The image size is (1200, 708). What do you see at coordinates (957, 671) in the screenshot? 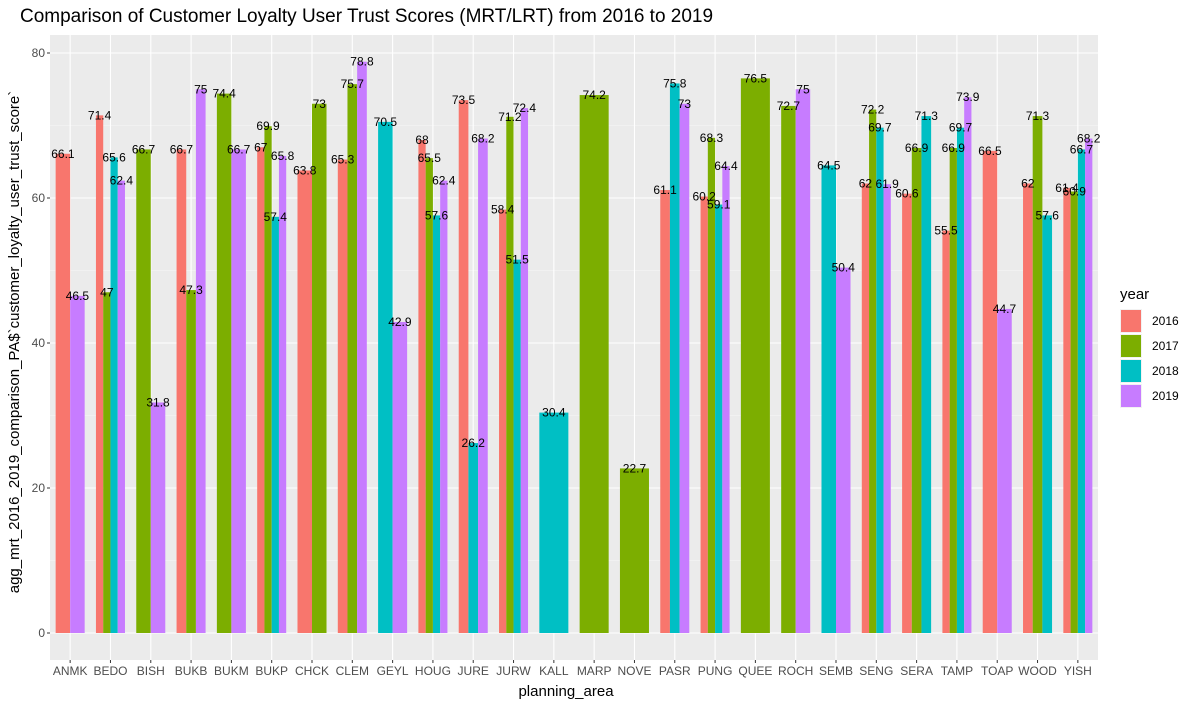
I see `x-tick-label: TAMP` at bounding box center [957, 671].